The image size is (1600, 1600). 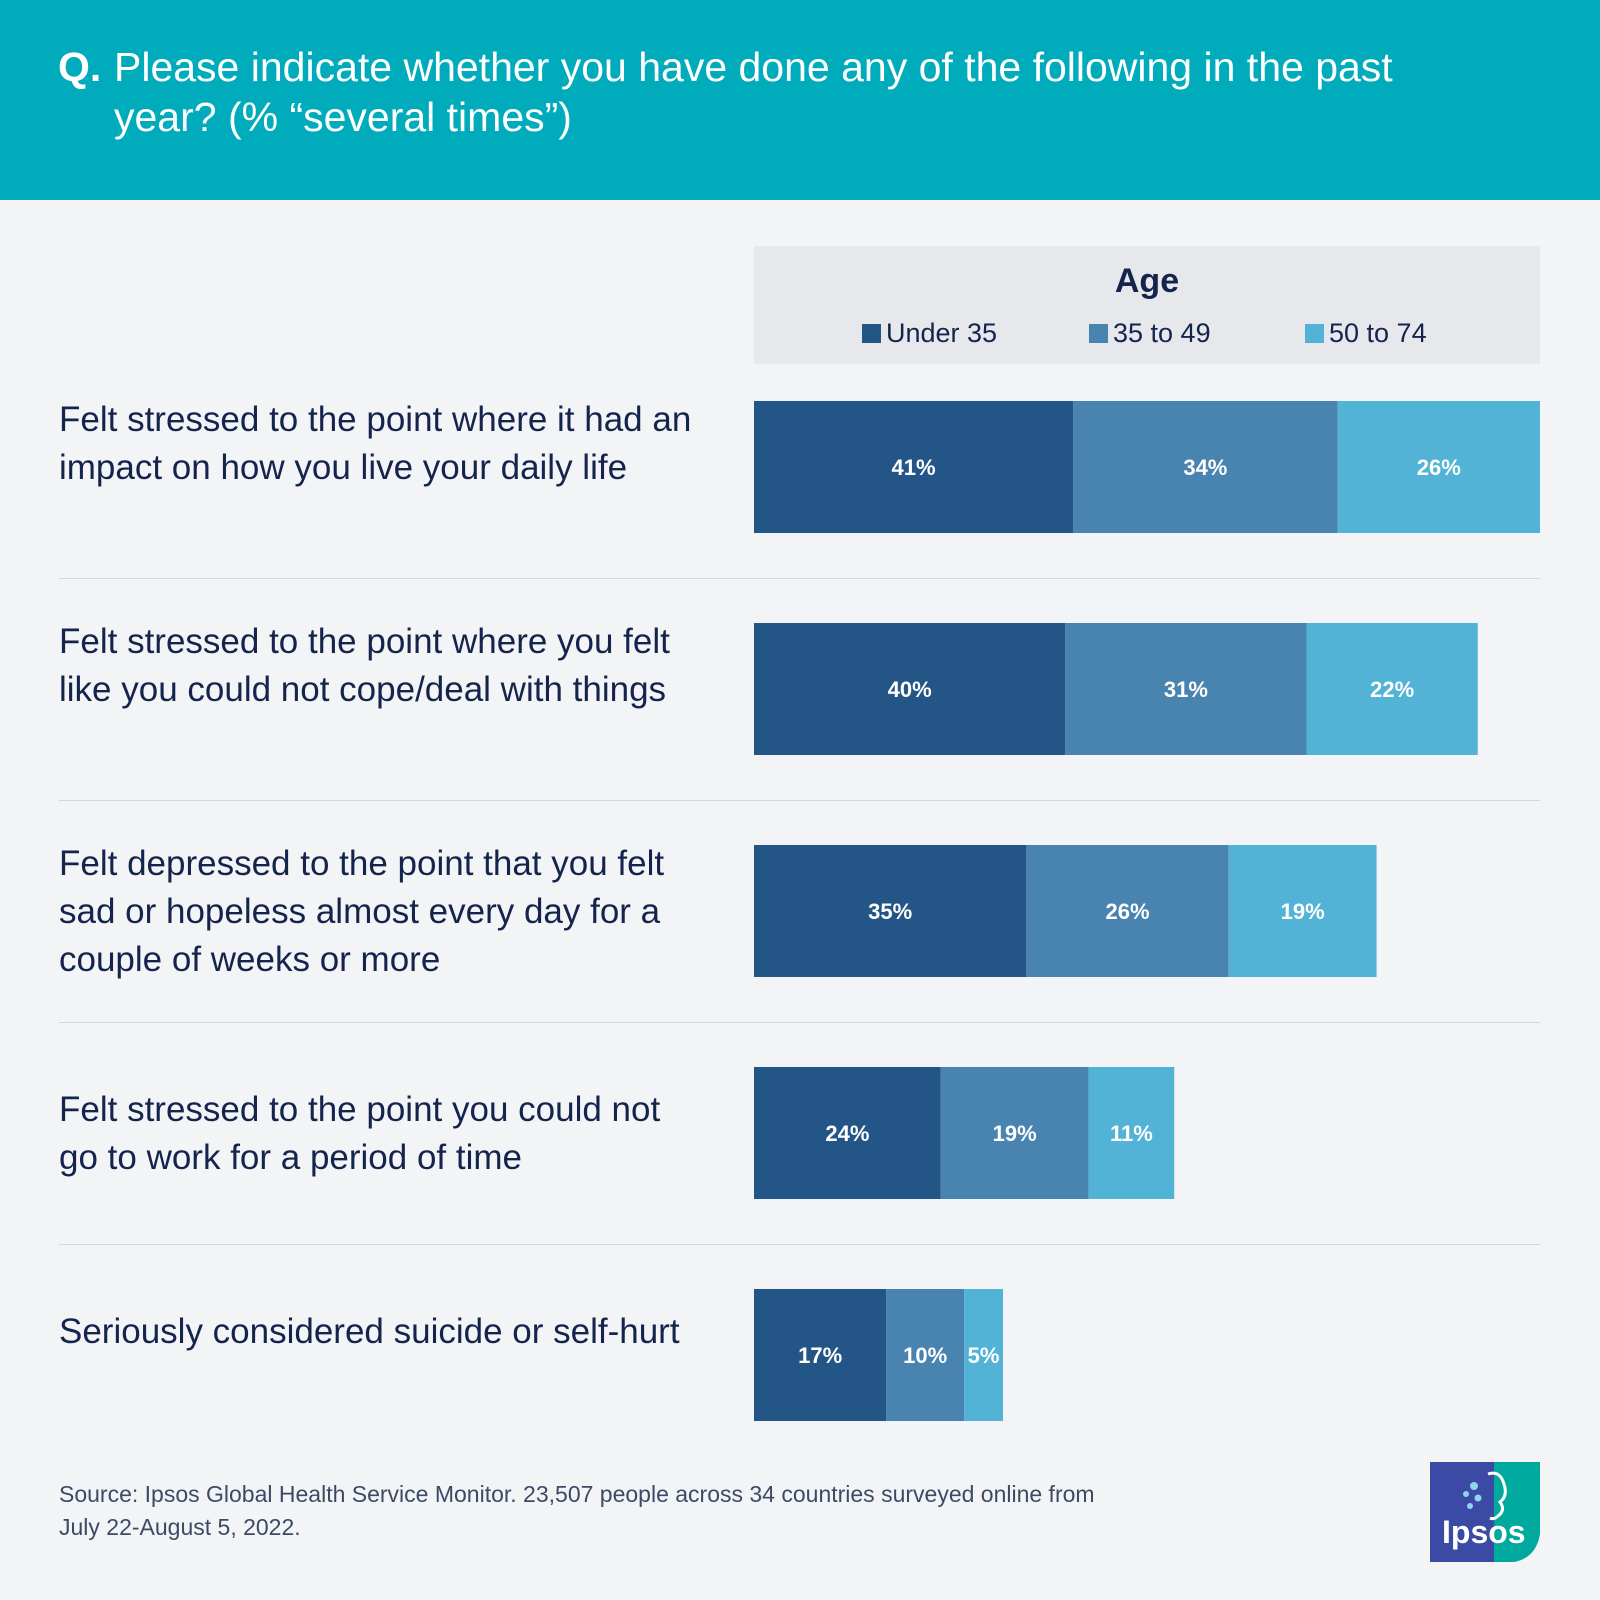 I want to click on bar-value-label: 10%, so click(x=925, y=1355).